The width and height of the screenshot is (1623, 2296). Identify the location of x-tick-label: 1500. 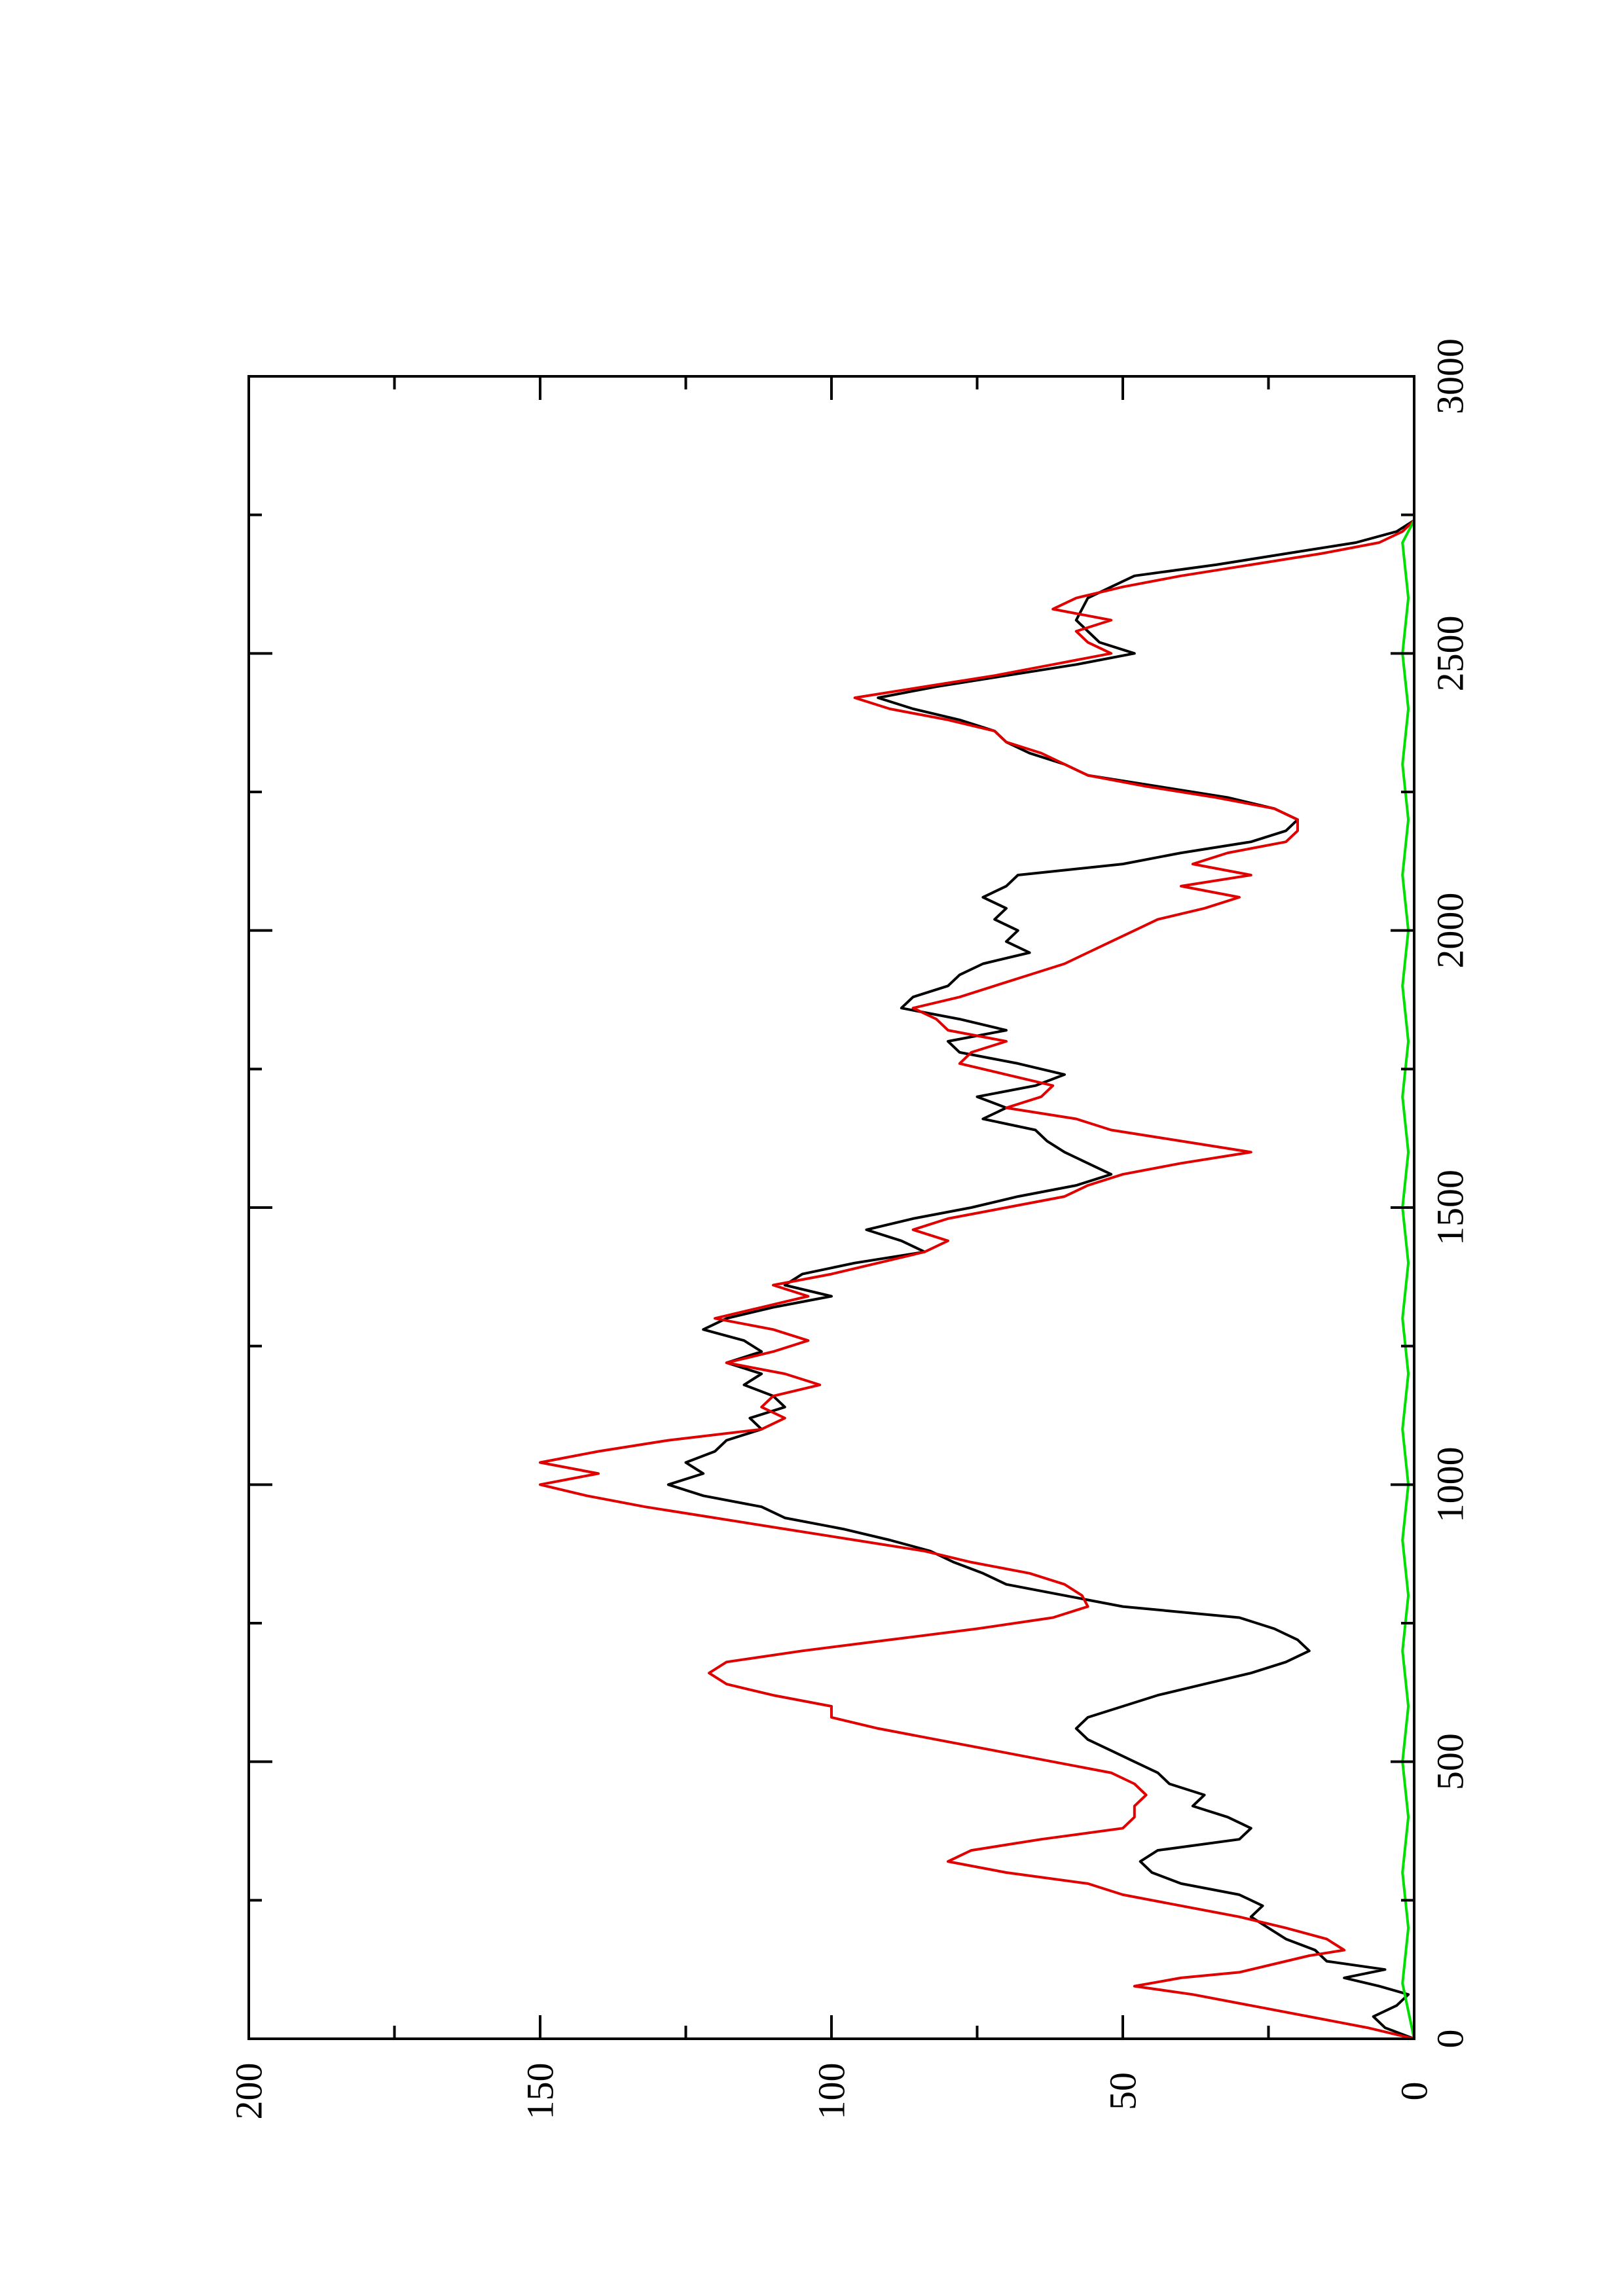
(1450, 1208).